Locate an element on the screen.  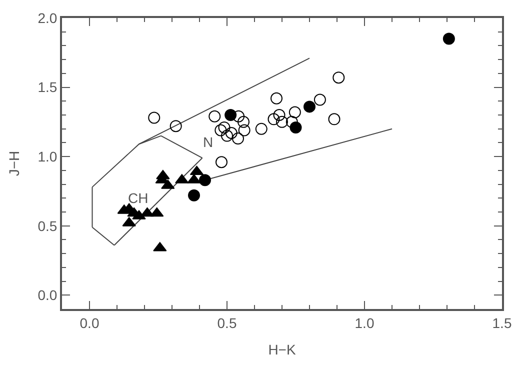
x-tick-label: 0.0 is located at coordinates (90, 322).